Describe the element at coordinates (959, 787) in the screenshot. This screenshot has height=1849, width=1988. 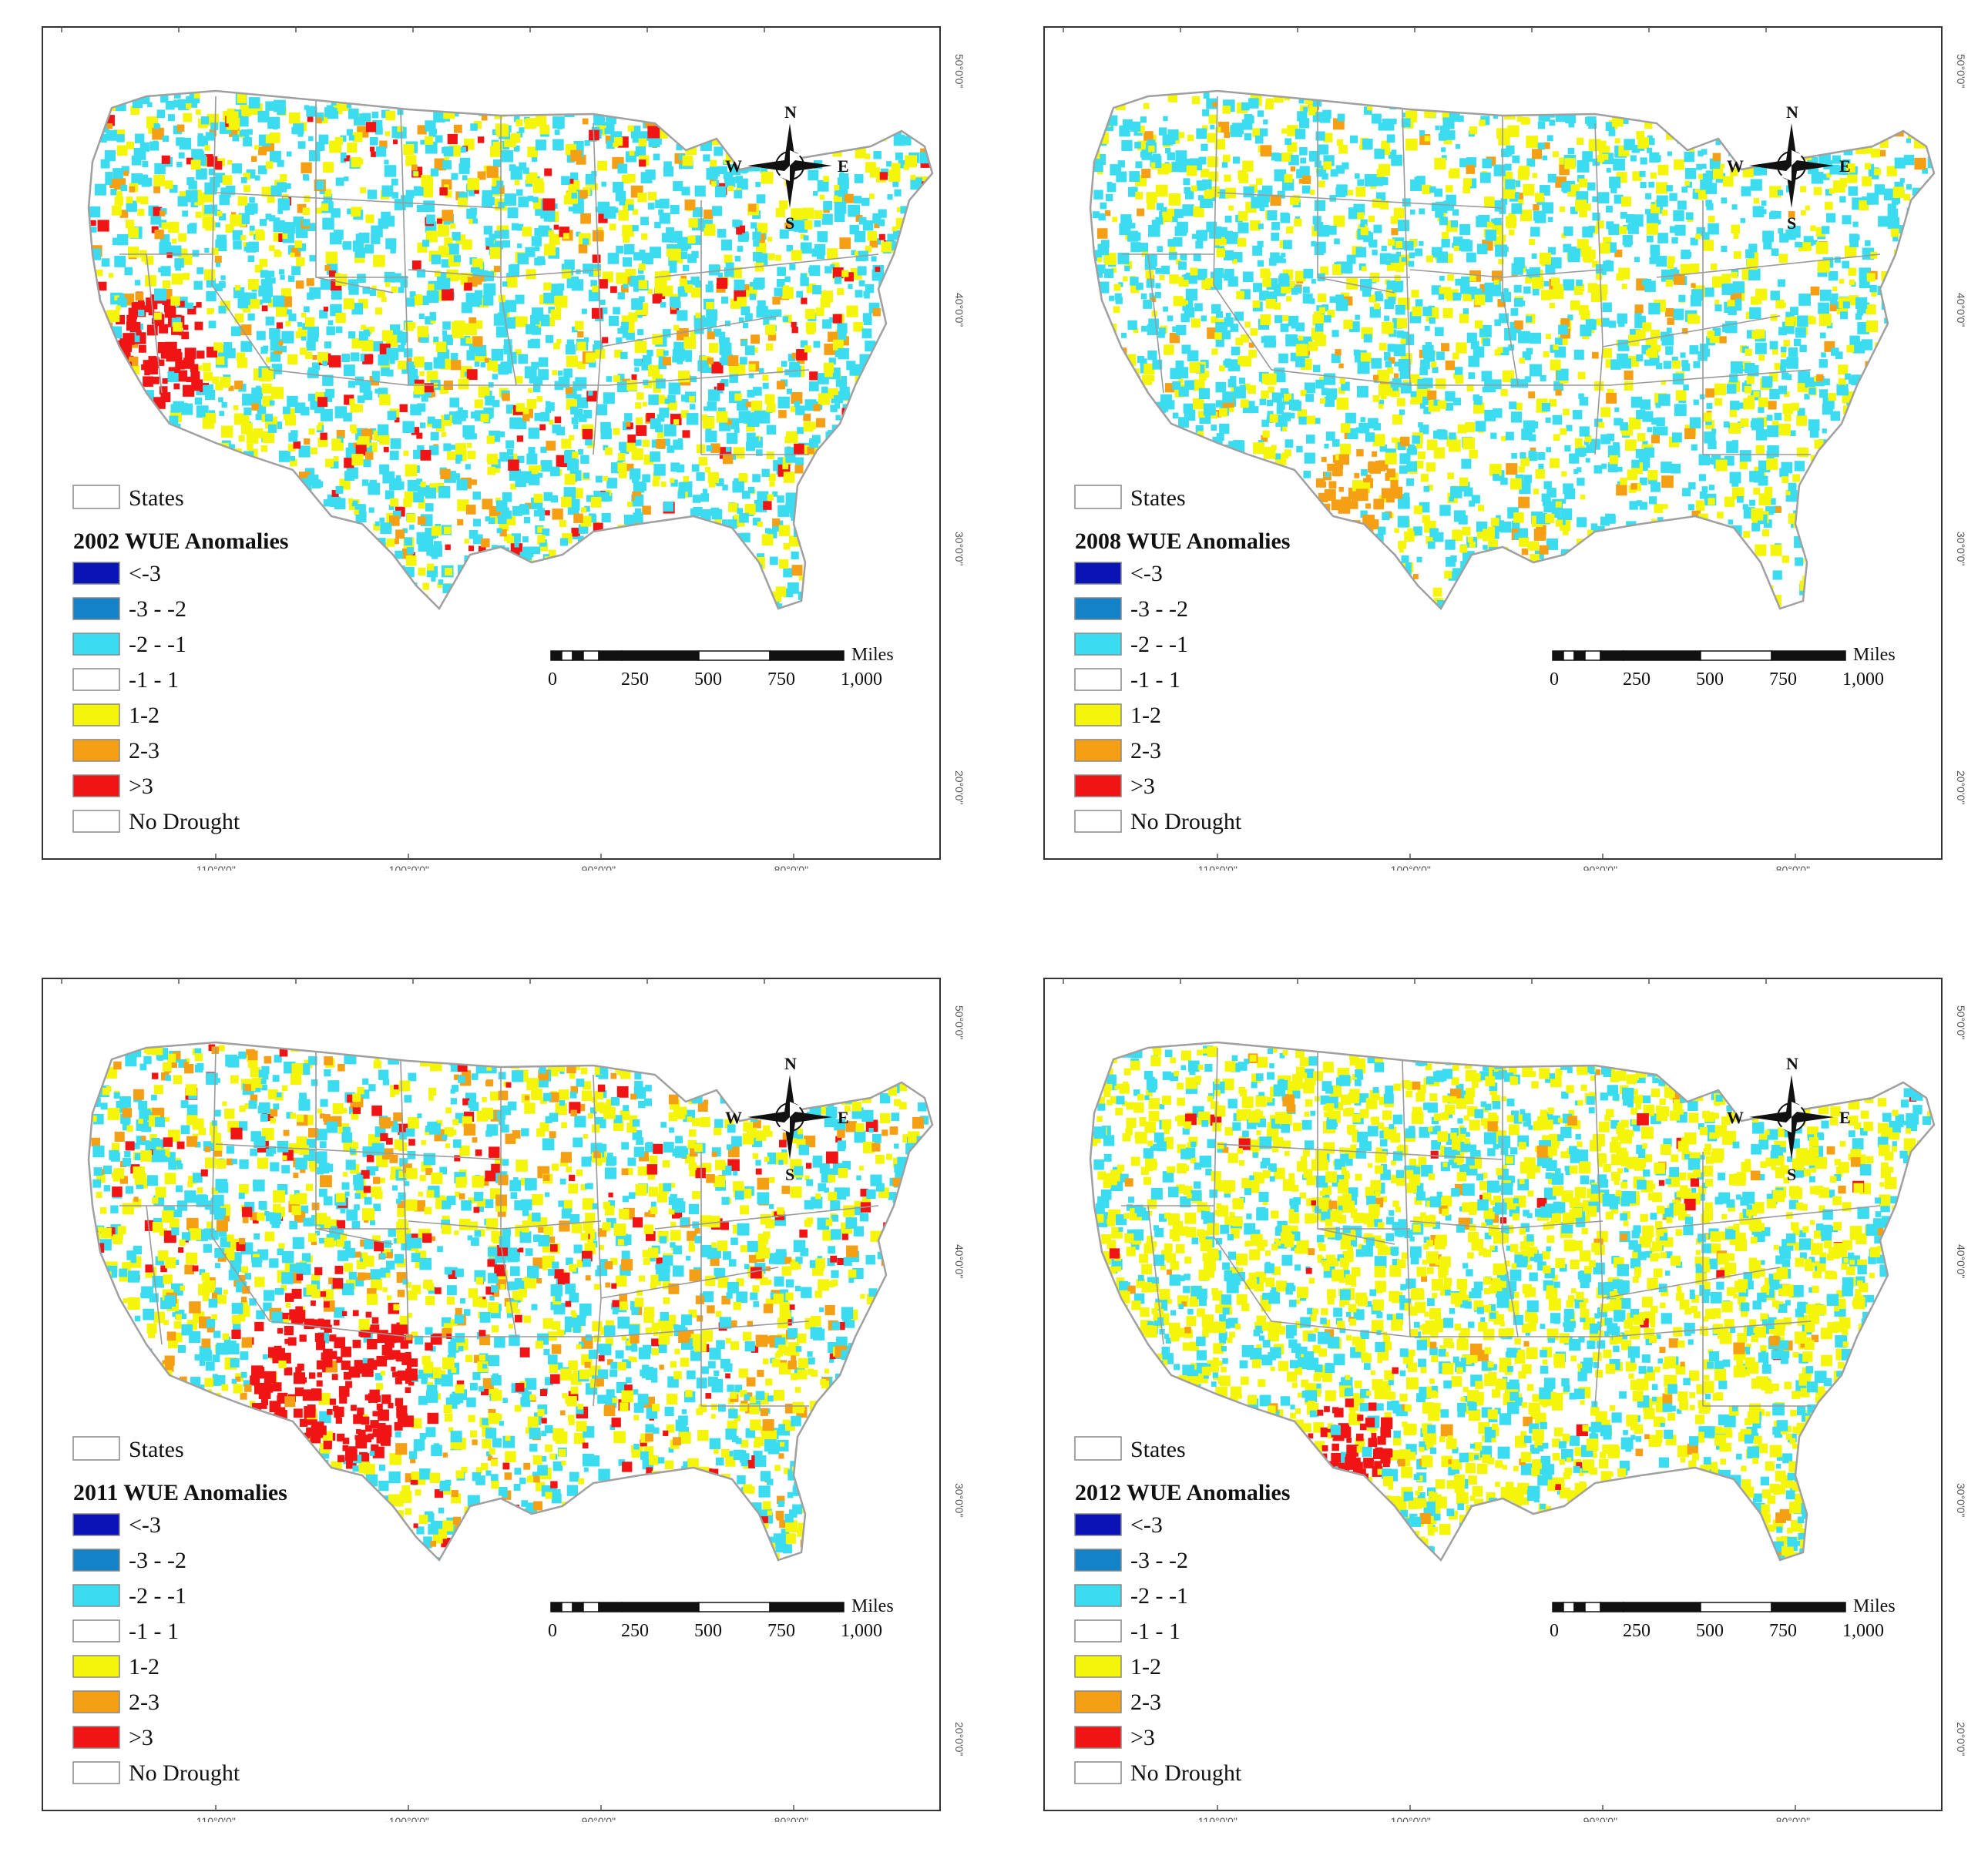
I see `graticule-label-right: 20°0'0"` at that location.